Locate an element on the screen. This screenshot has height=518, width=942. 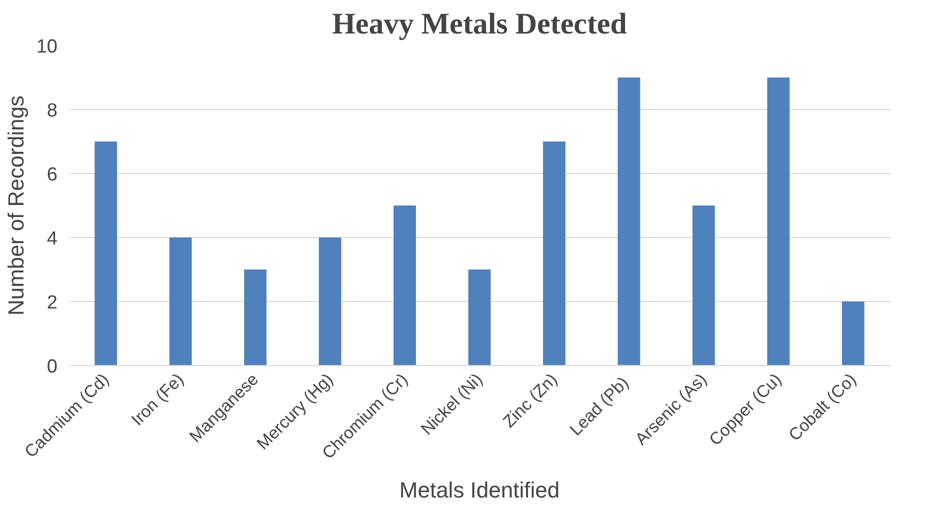
y-tick-label: 10 is located at coordinates (47, 47).